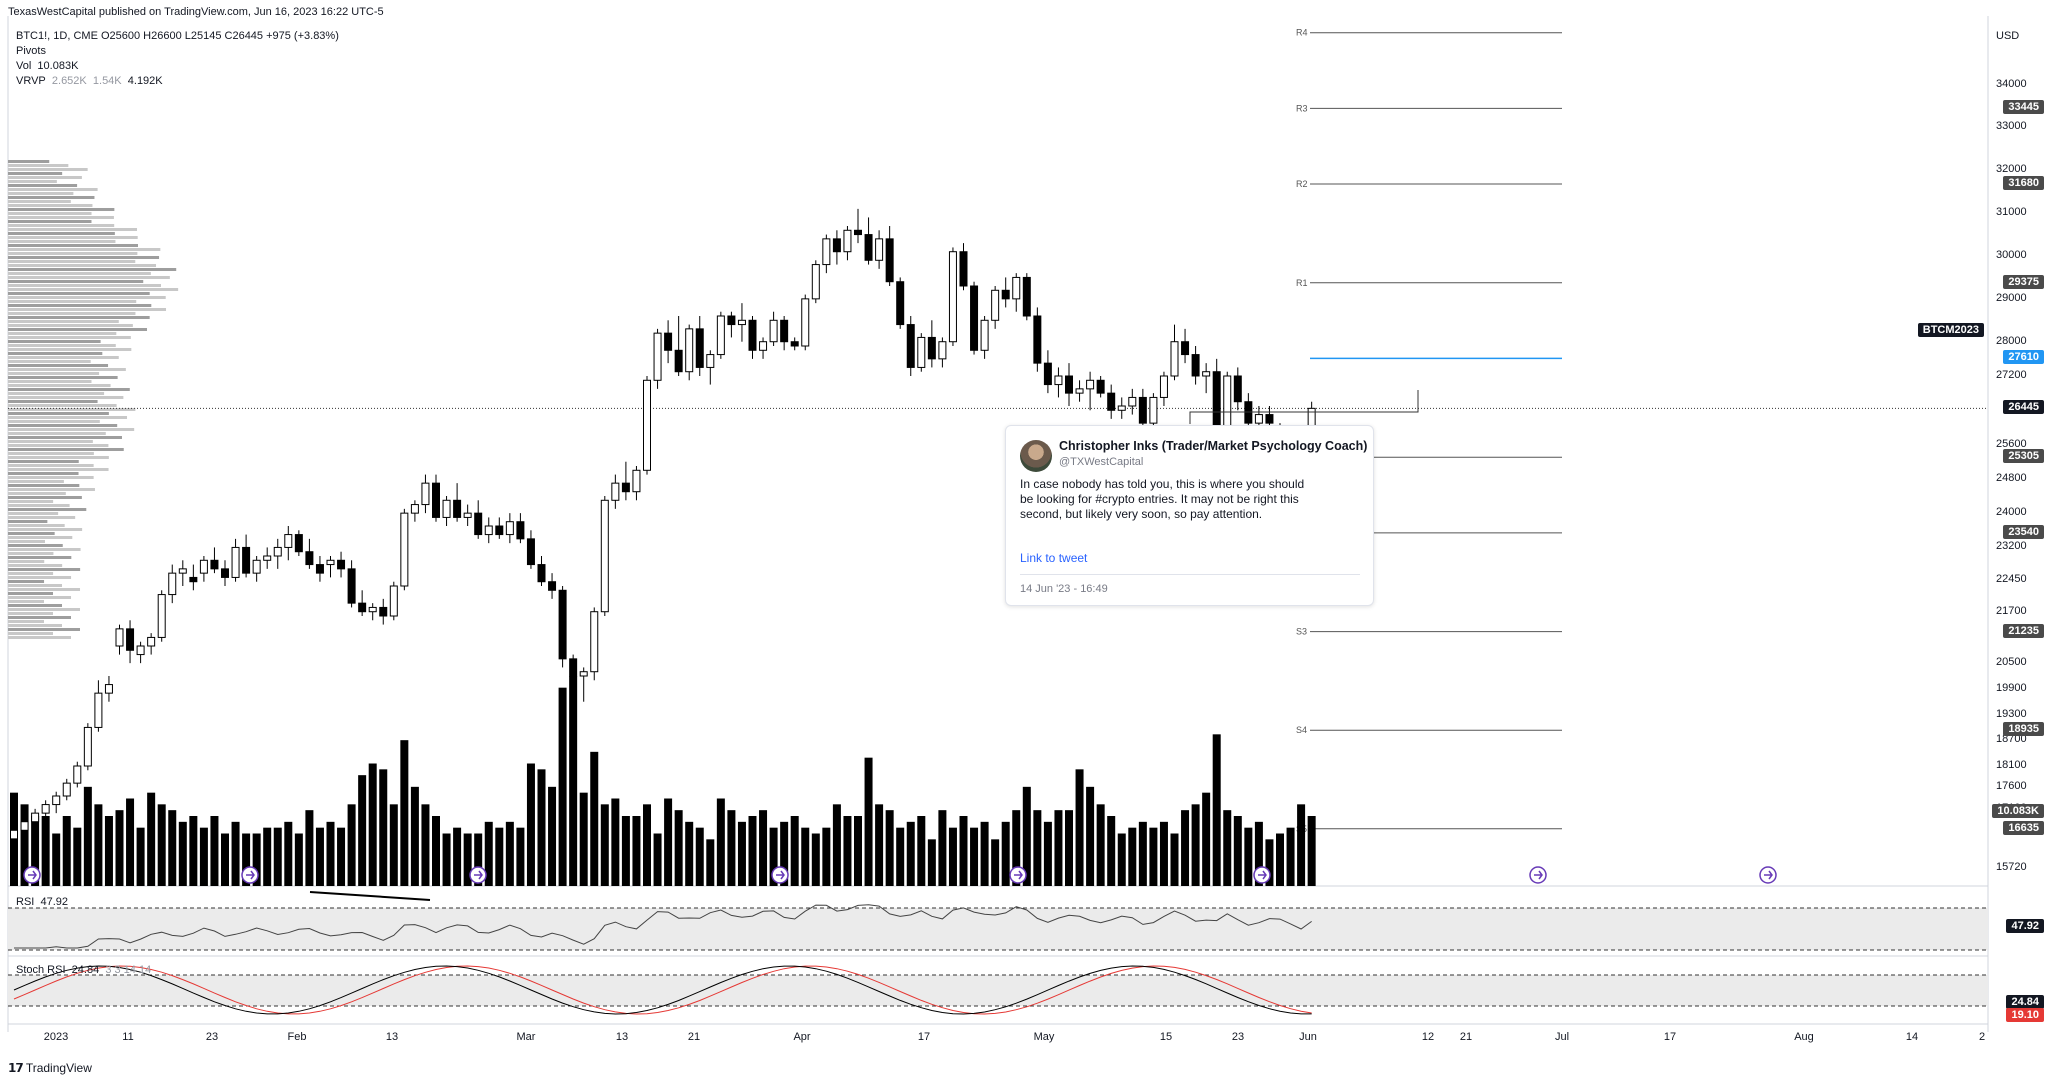  What do you see at coordinates (177, 66) in the screenshot?
I see `volume-legend: Vol 10.083K` at bounding box center [177, 66].